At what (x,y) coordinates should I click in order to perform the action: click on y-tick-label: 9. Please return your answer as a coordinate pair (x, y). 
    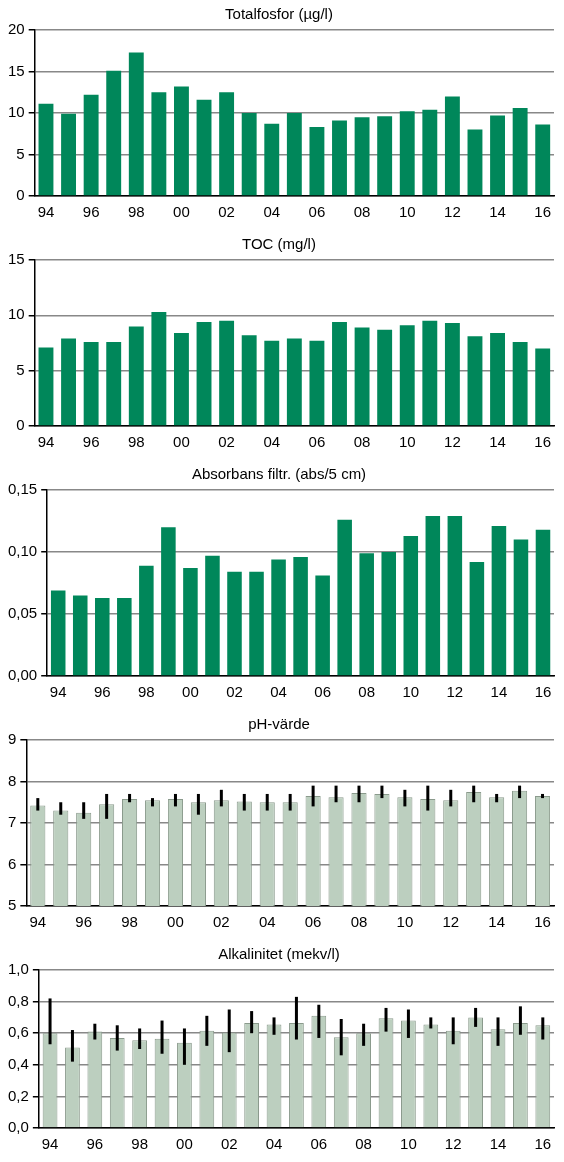
    Looking at the image, I should click on (12, 739).